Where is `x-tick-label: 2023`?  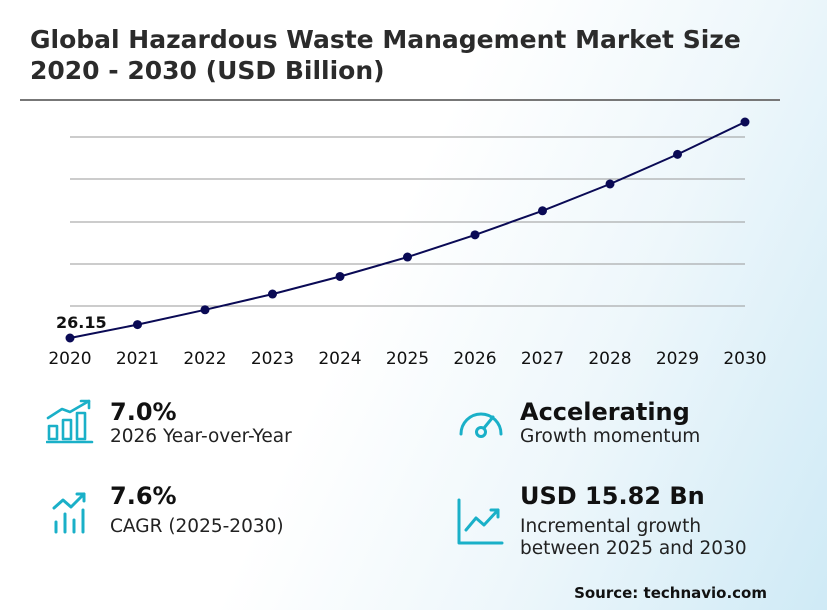 x-tick-label: 2023 is located at coordinates (272, 359).